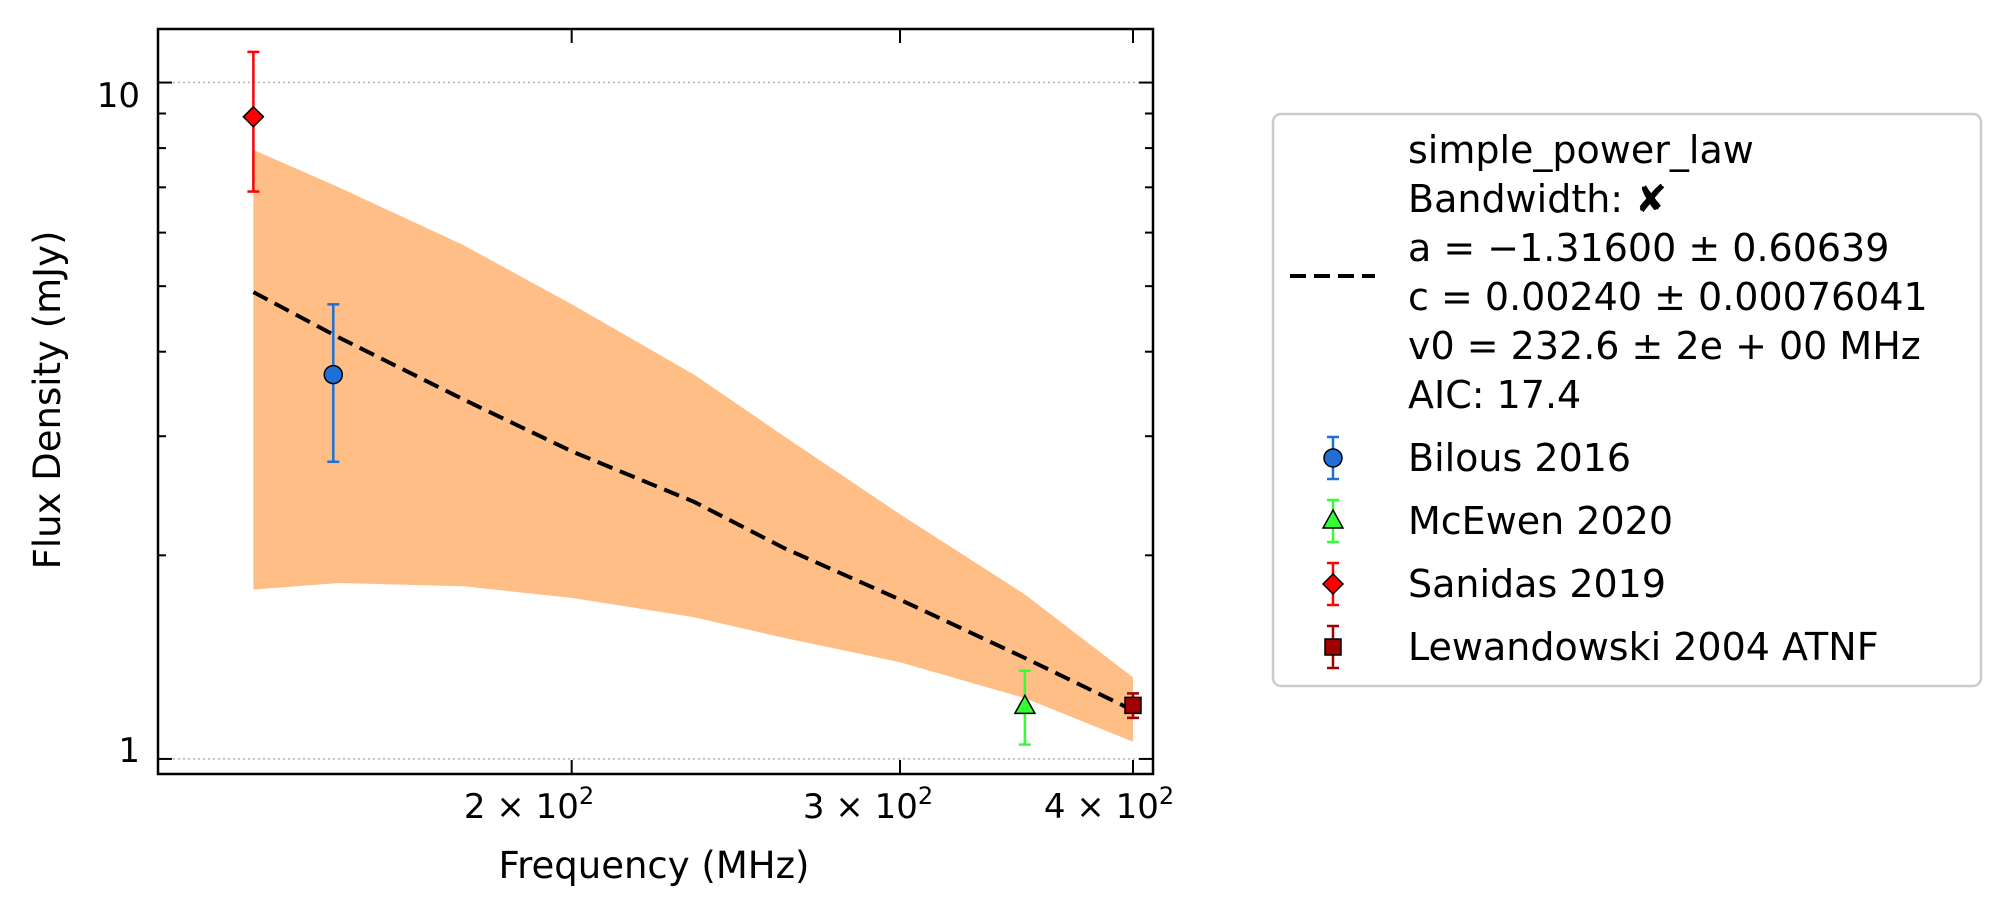 The width and height of the screenshot is (2005, 914). Describe the element at coordinates (1664, 346) in the screenshot. I see `legend-fit-line: v0 = 232.6 ± 2e + 00 MHz` at that location.